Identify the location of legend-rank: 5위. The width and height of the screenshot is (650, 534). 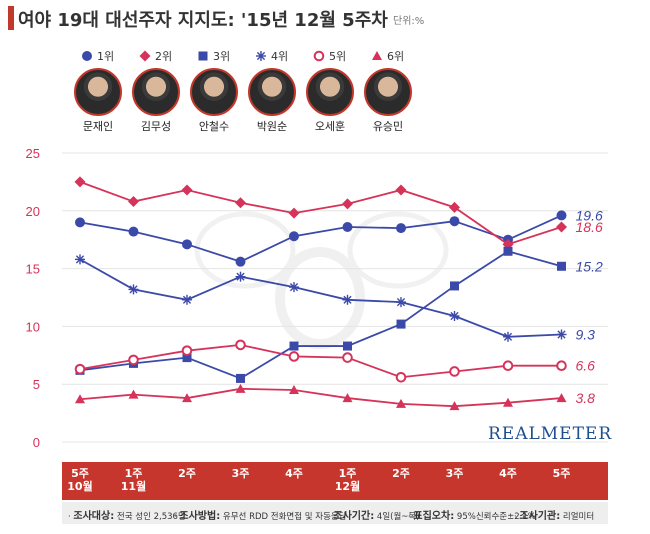
(338, 56).